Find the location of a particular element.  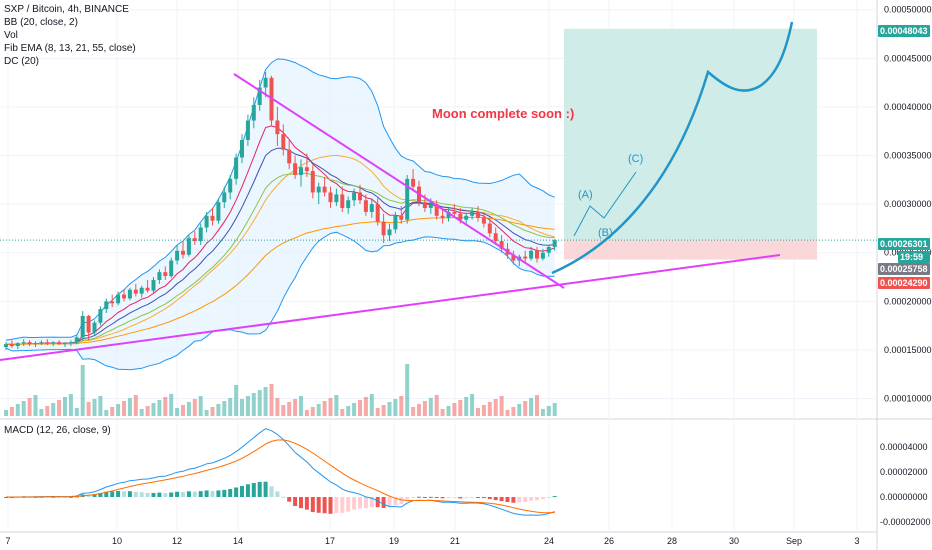

macd-line is located at coordinates (280, 472).